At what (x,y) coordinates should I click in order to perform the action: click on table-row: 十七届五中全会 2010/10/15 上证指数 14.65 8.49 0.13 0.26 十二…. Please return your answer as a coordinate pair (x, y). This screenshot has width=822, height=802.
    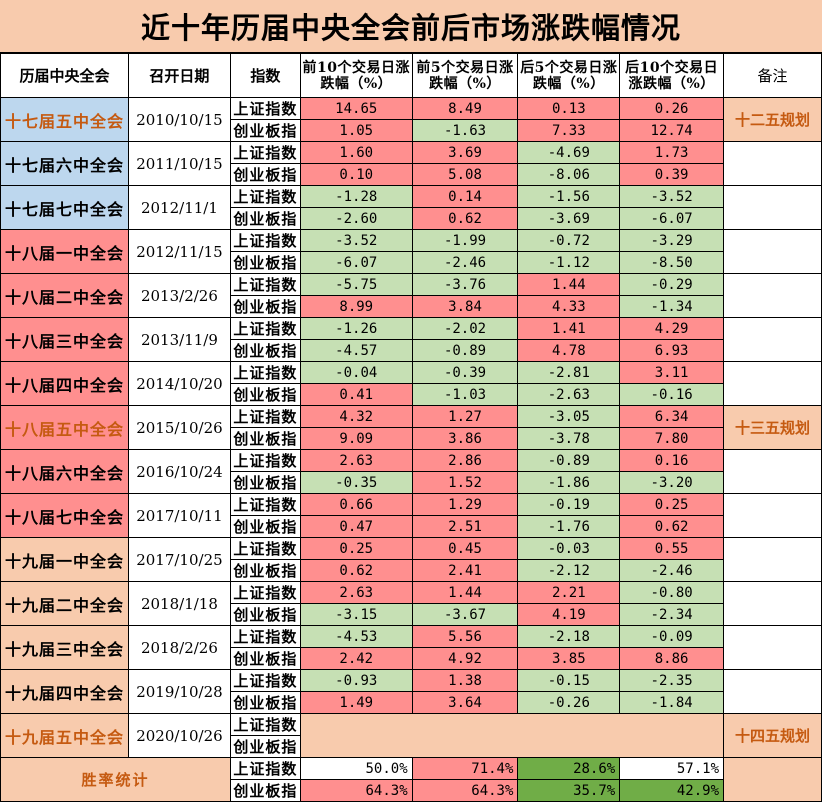
    Looking at the image, I should click on (411, 119).